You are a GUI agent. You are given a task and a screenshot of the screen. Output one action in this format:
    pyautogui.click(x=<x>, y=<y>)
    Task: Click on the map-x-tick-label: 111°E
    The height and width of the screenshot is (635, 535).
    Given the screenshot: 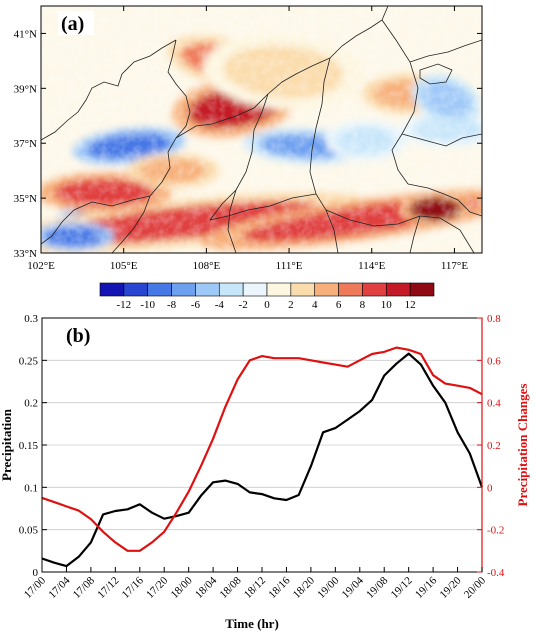 What is the action you would take?
    pyautogui.click(x=289, y=266)
    